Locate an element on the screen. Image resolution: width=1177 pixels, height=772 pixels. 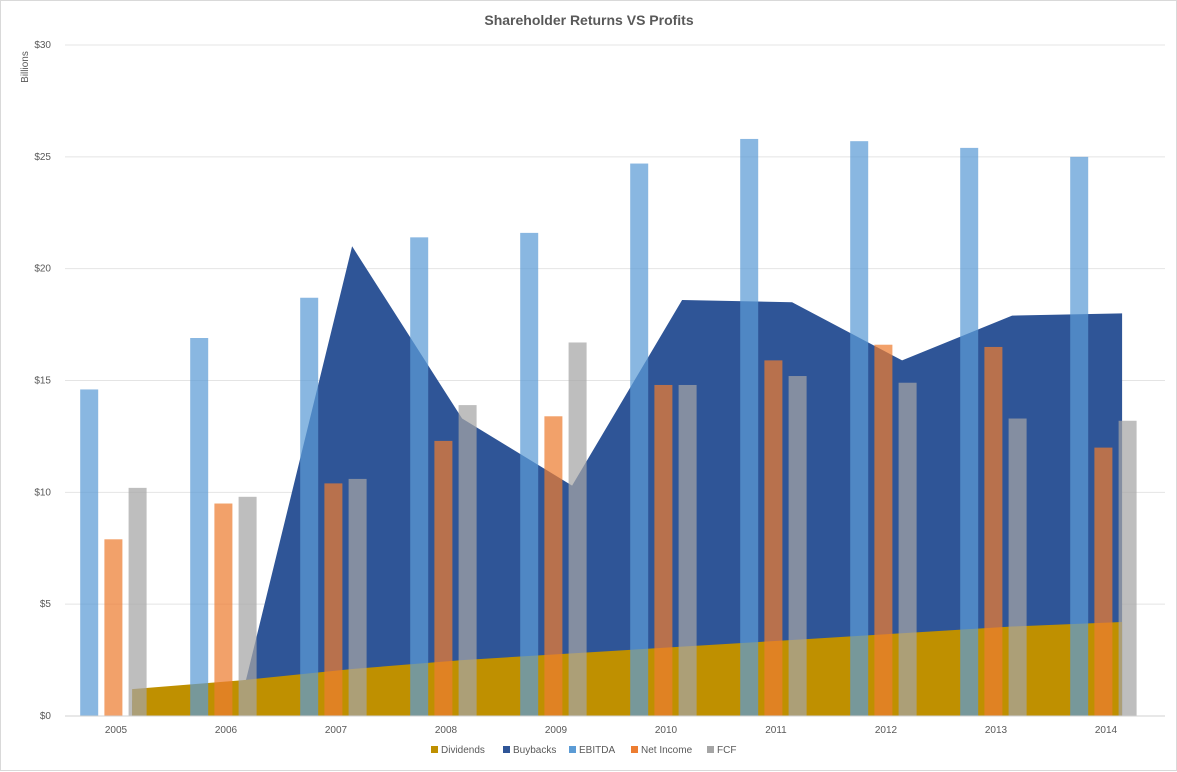
x-tick-label: 2006 is located at coordinates (226, 730).